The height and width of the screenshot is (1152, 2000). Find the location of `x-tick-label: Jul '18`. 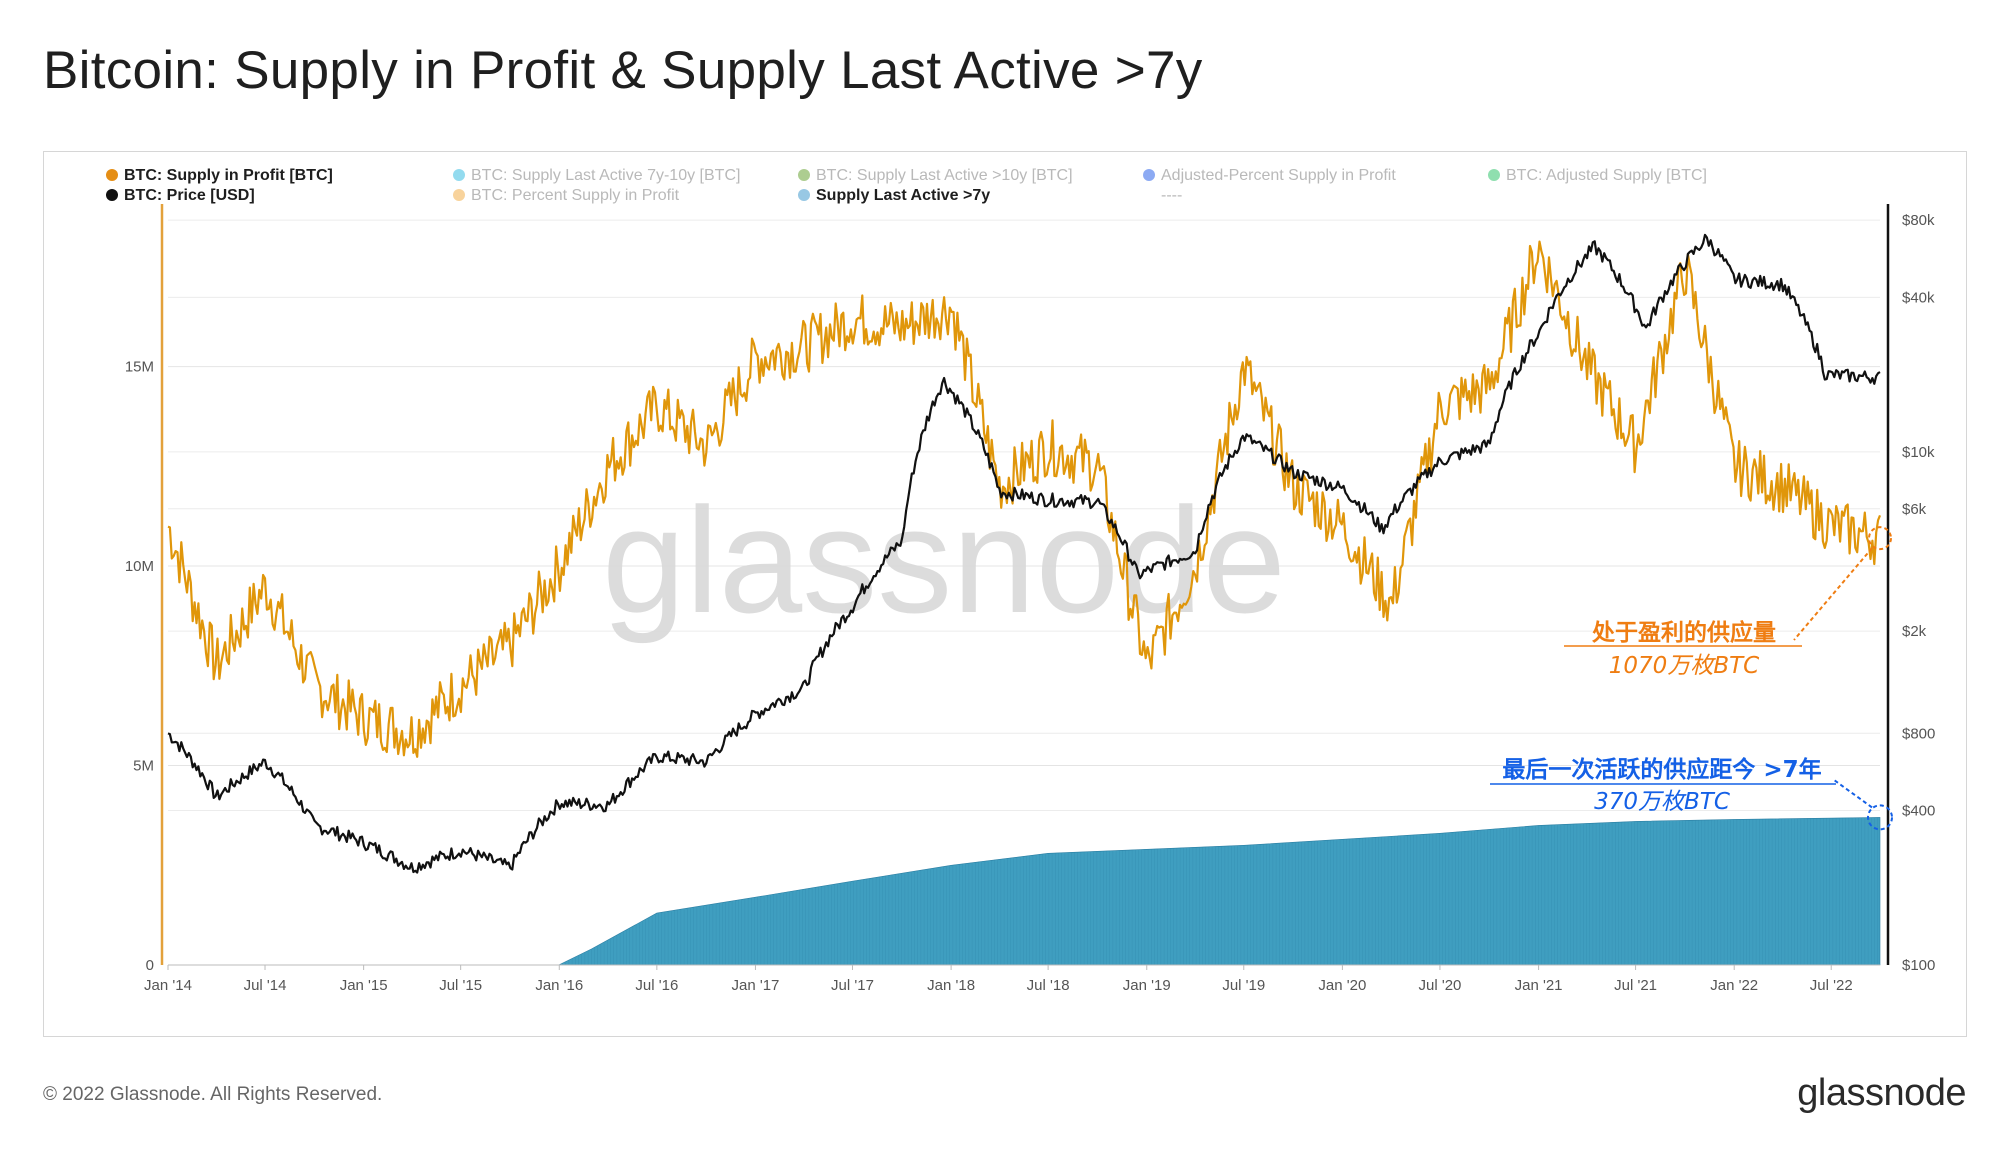

x-tick-label: Jul '18 is located at coordinates (1048, 985).